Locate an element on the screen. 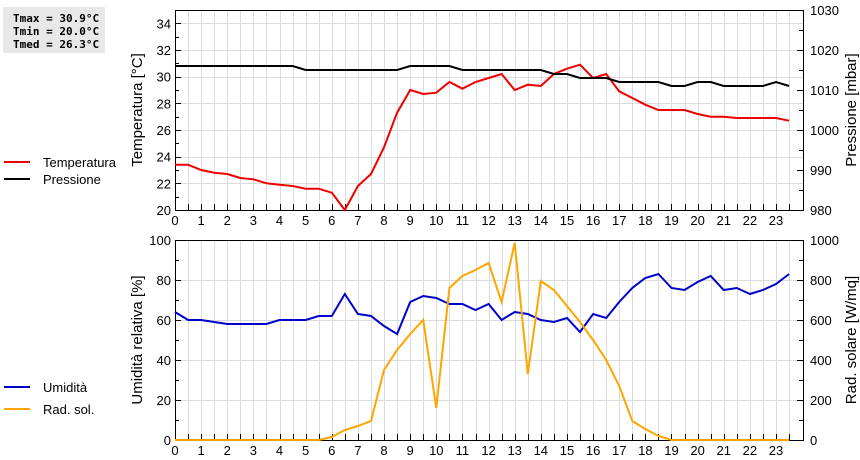 The height and width of the screenshot is (460, 860). y-tick-label: 0 is located at coordinates (167, 440).